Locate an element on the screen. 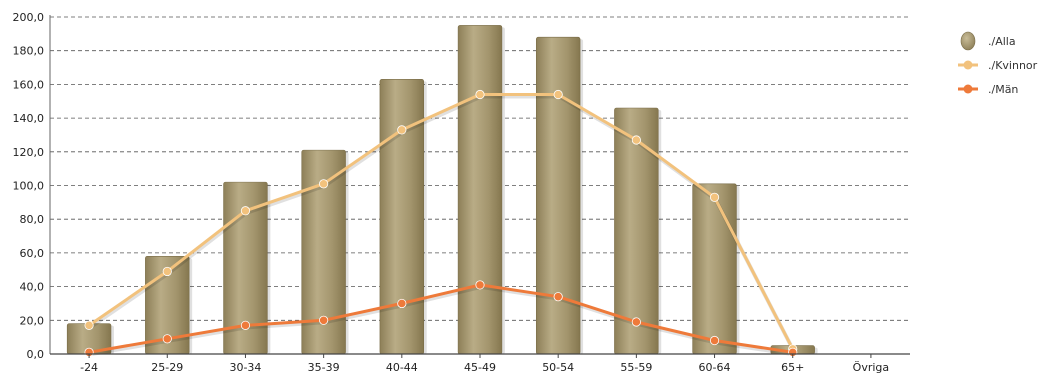  series-line is located at coordinates (440, 318).